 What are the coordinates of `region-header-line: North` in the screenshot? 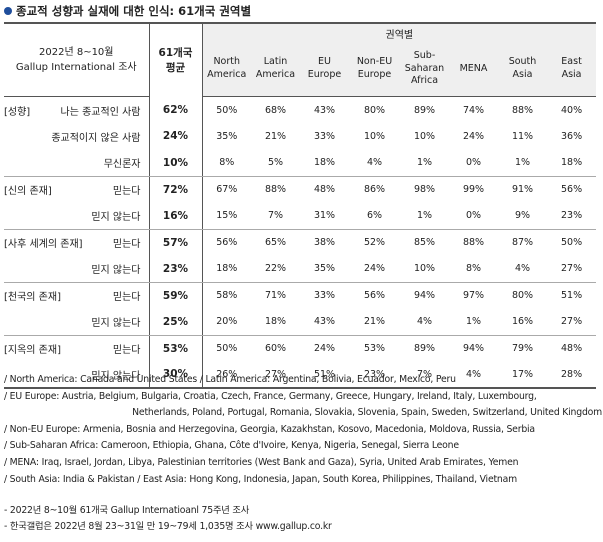 It's located at (227, 62).